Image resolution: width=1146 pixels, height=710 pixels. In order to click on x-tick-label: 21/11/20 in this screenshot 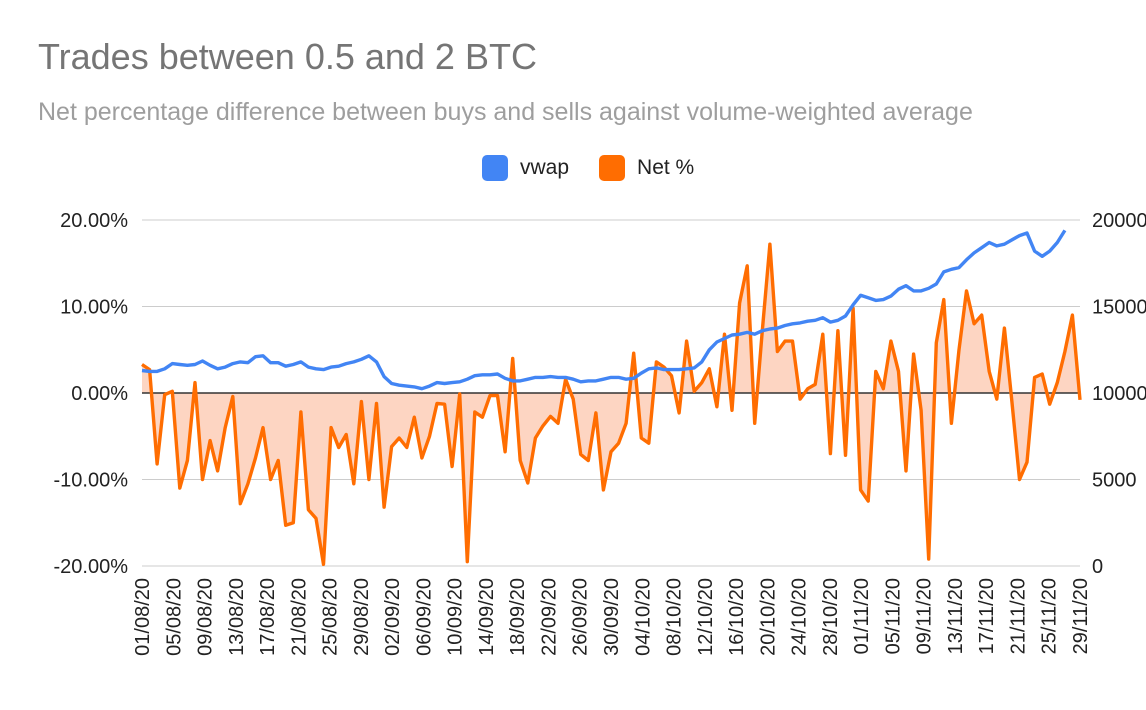, I will do `click(1019, 616)`.